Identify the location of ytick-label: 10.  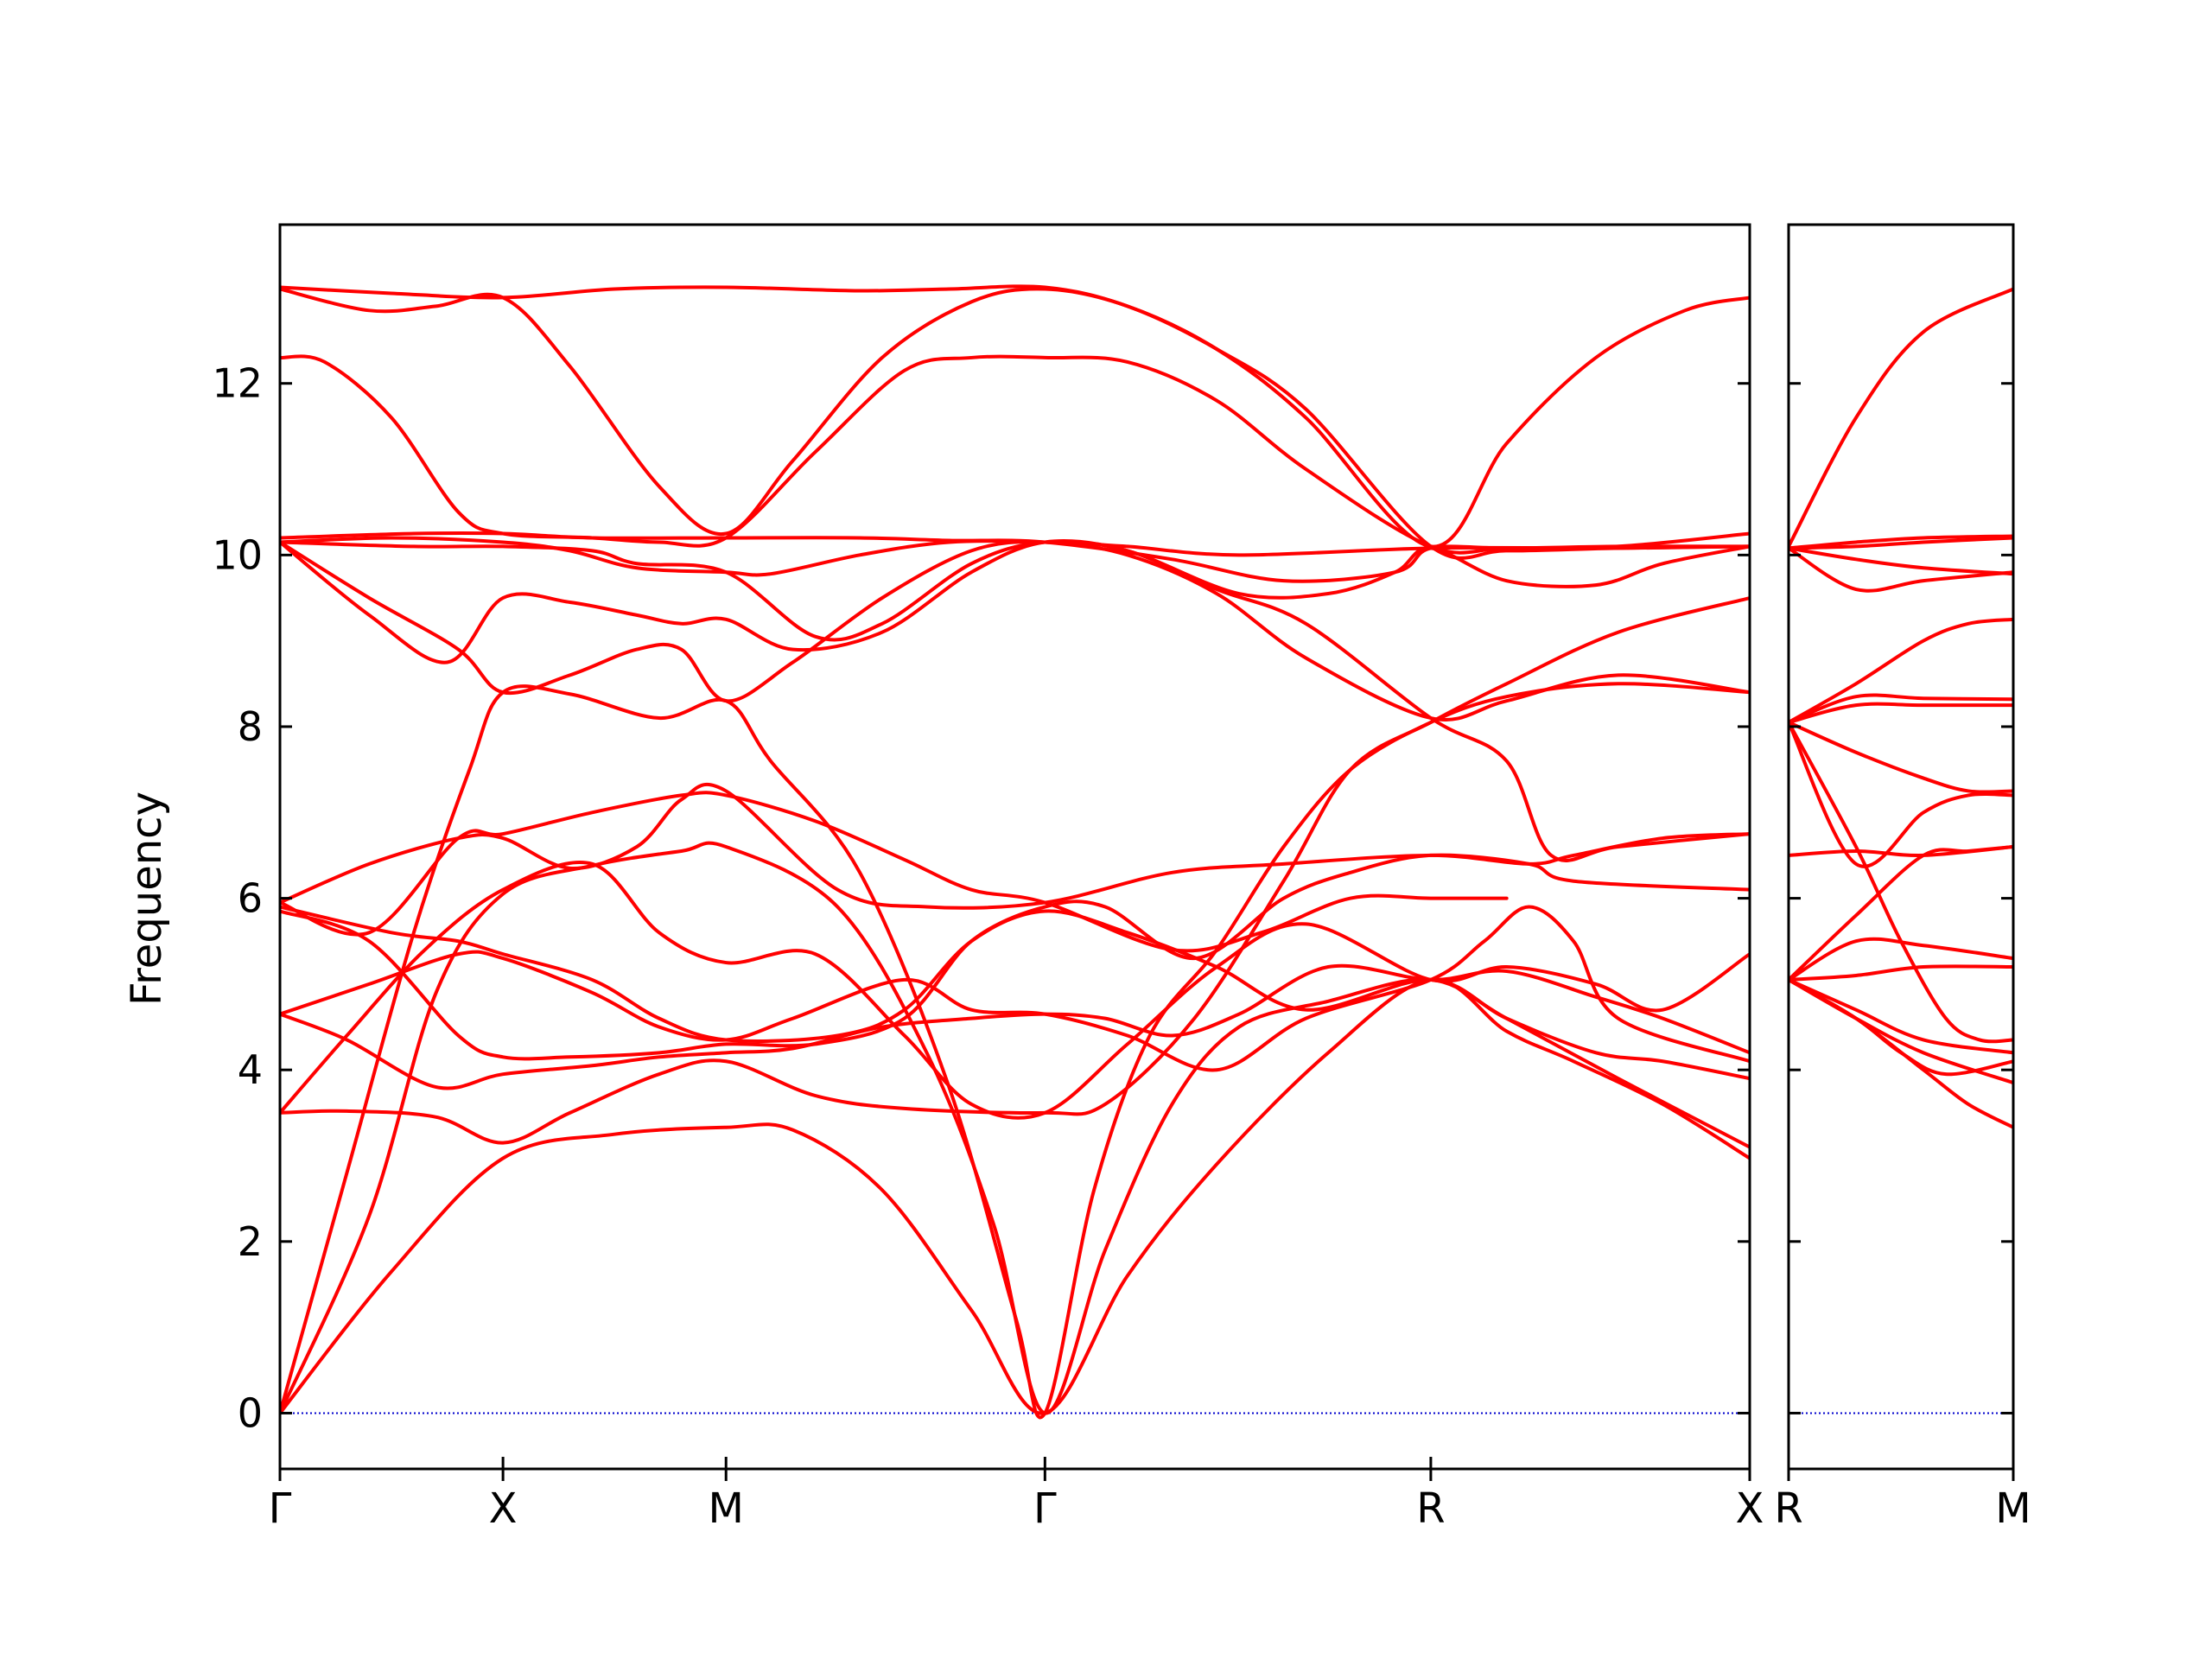
(237, 554).